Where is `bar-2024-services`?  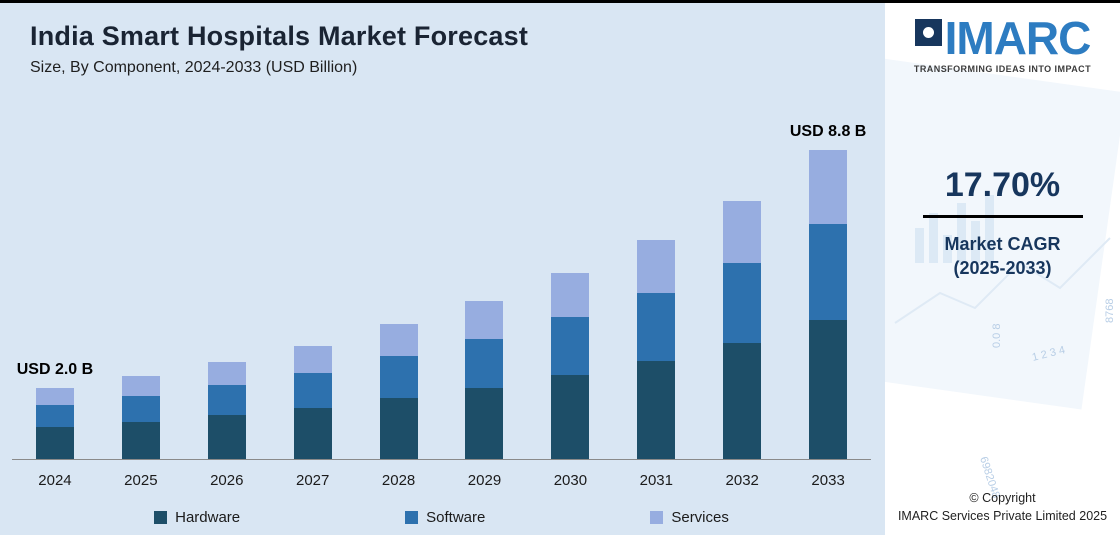
bar-2024-services is located at coordinates (54, 396).